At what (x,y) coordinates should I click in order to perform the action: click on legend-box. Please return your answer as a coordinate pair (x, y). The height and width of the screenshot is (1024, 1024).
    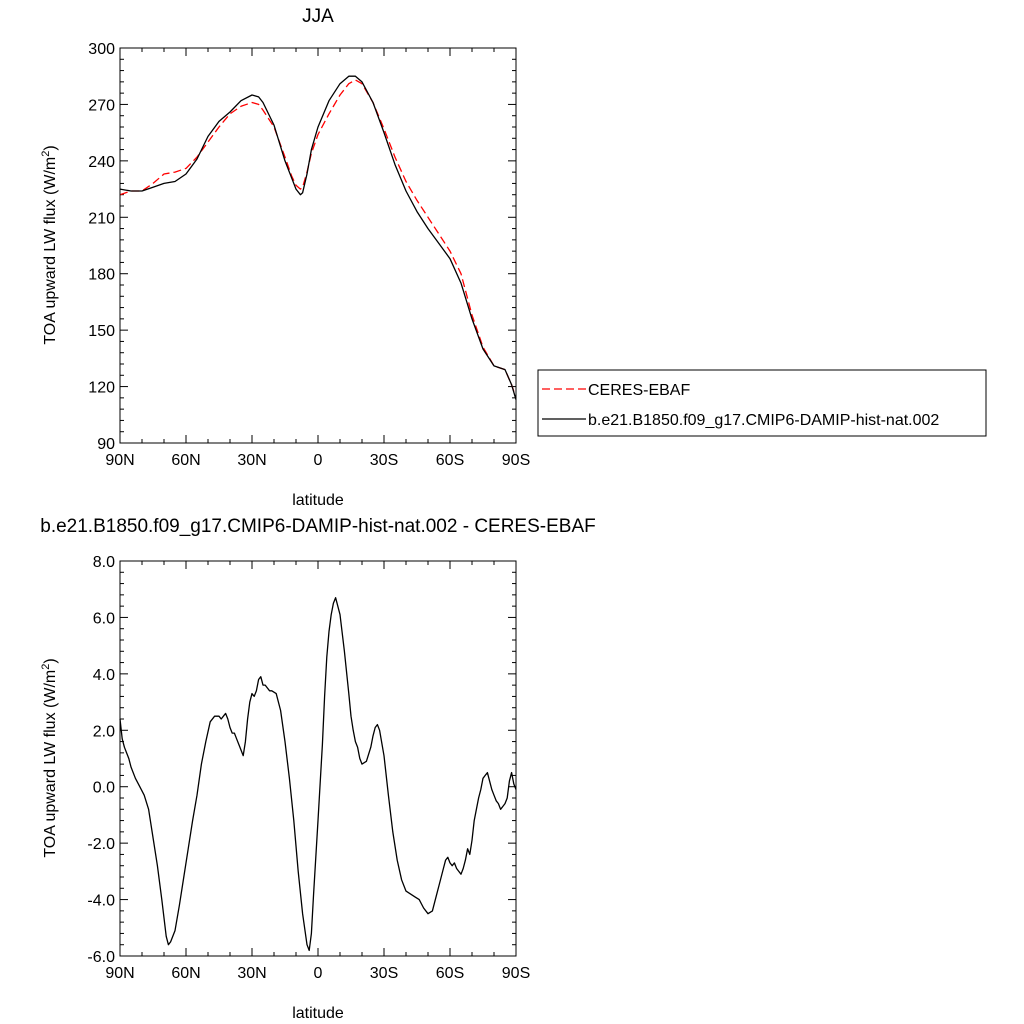
    Looking at the image, I should click on (762, 403).